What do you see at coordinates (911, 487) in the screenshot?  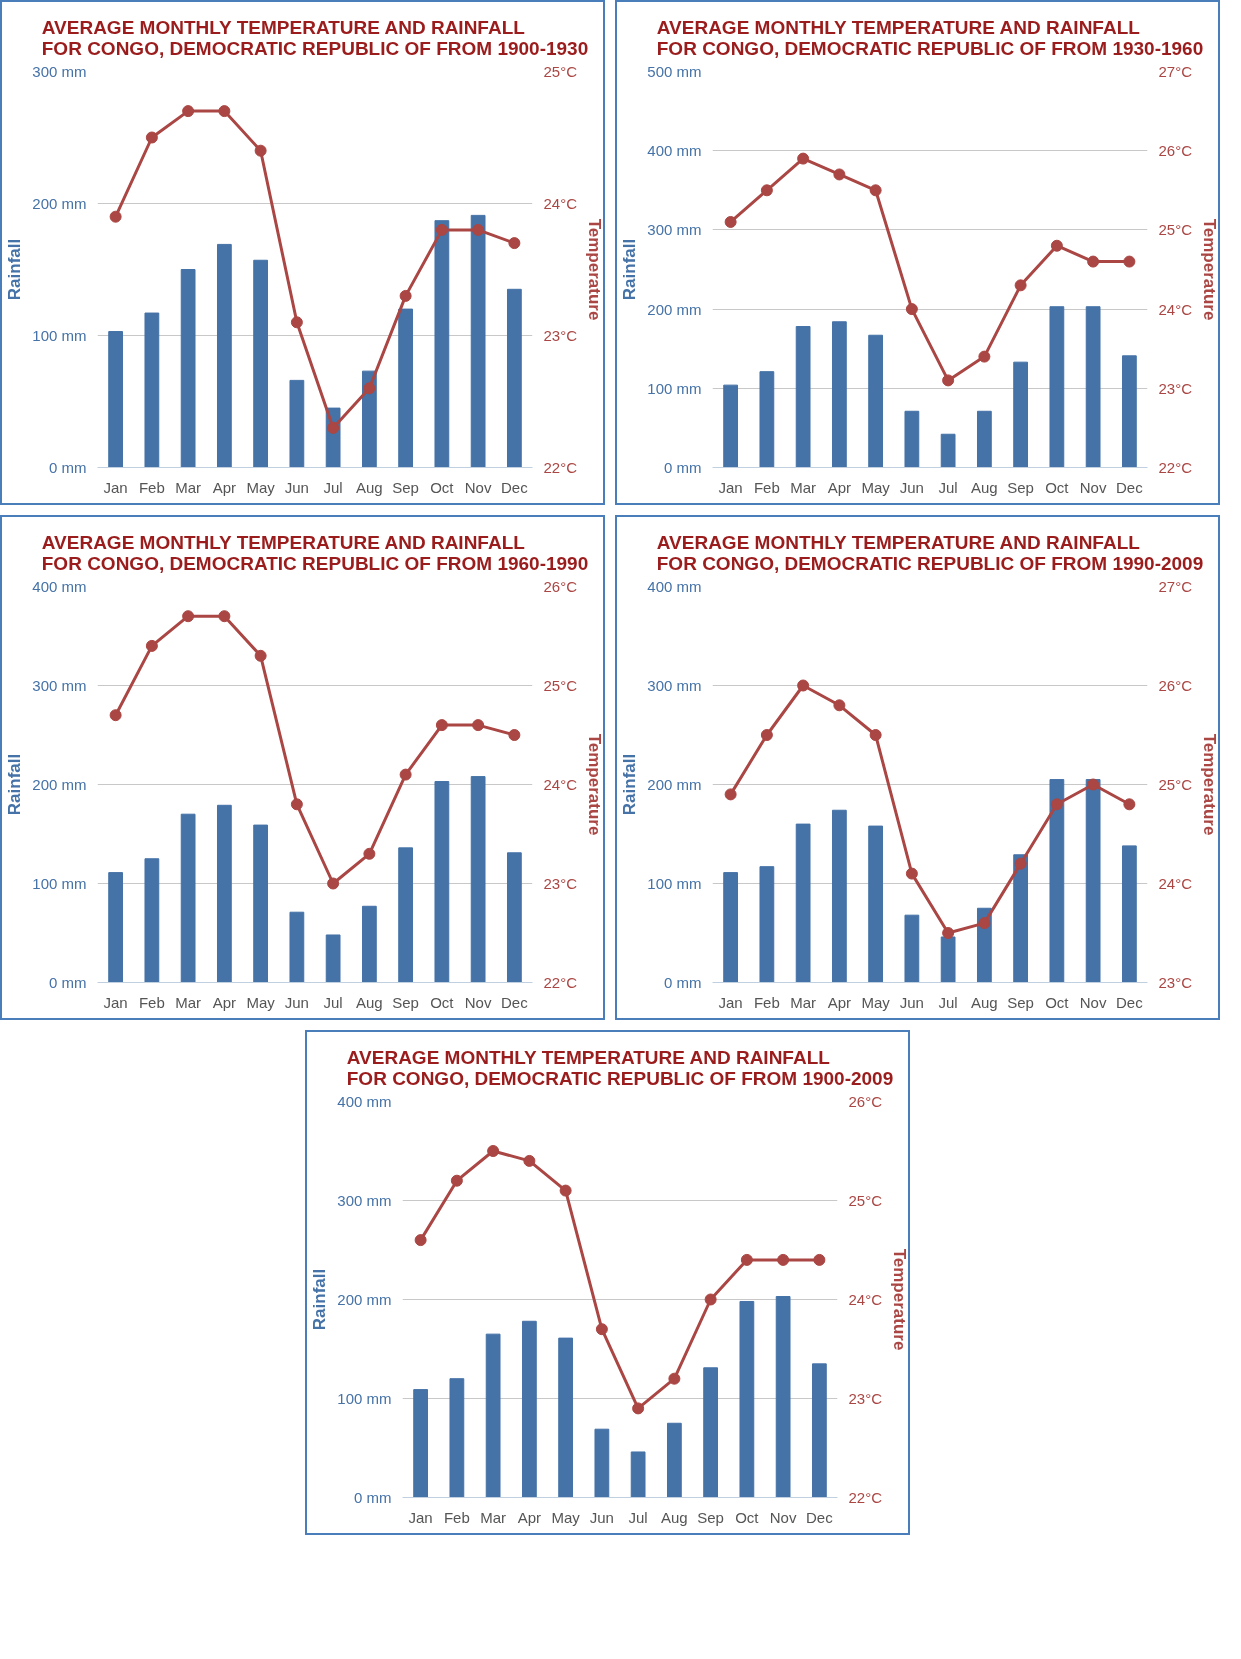 I see `x-tick-label: Jun` at bounding box center [911, 487].